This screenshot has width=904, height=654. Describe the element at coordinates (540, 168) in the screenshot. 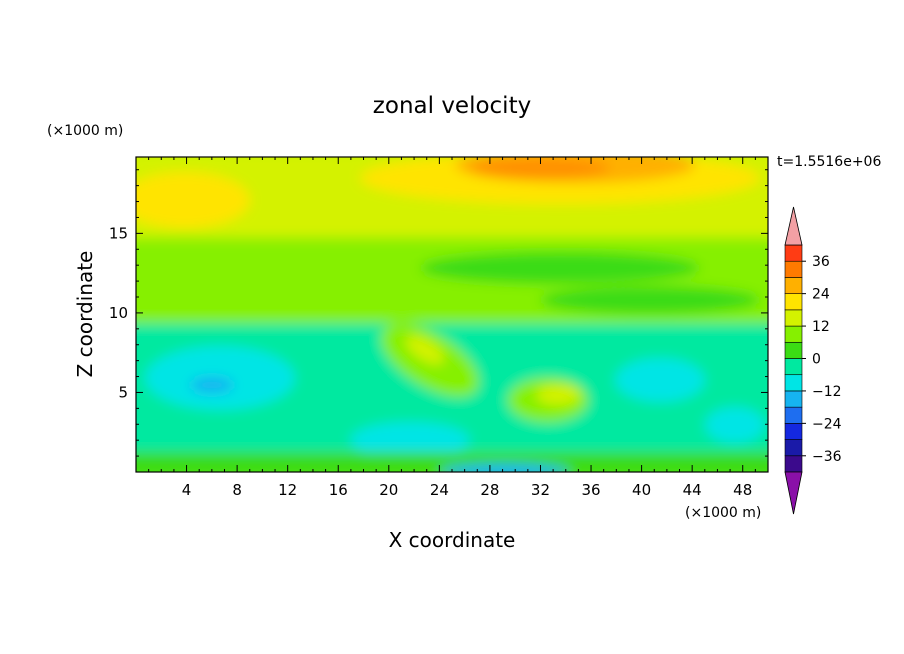

I see `patch-top-darkorange` at that location.